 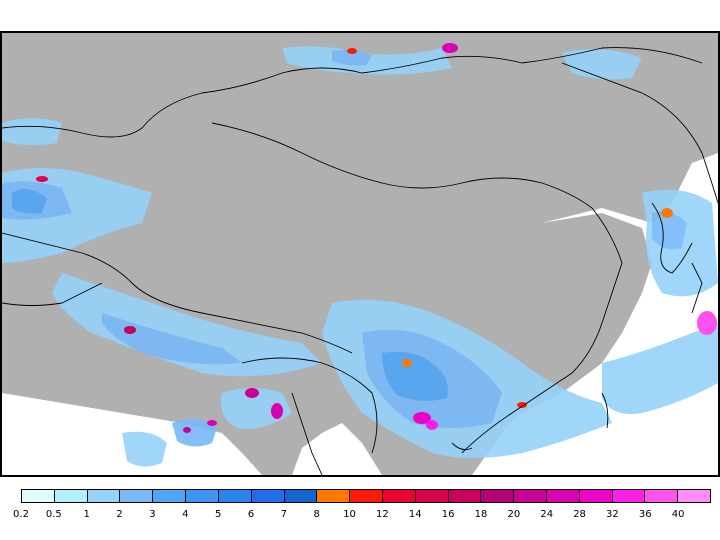 I want to click on legend-label: 4, so click(x=185, y=514).